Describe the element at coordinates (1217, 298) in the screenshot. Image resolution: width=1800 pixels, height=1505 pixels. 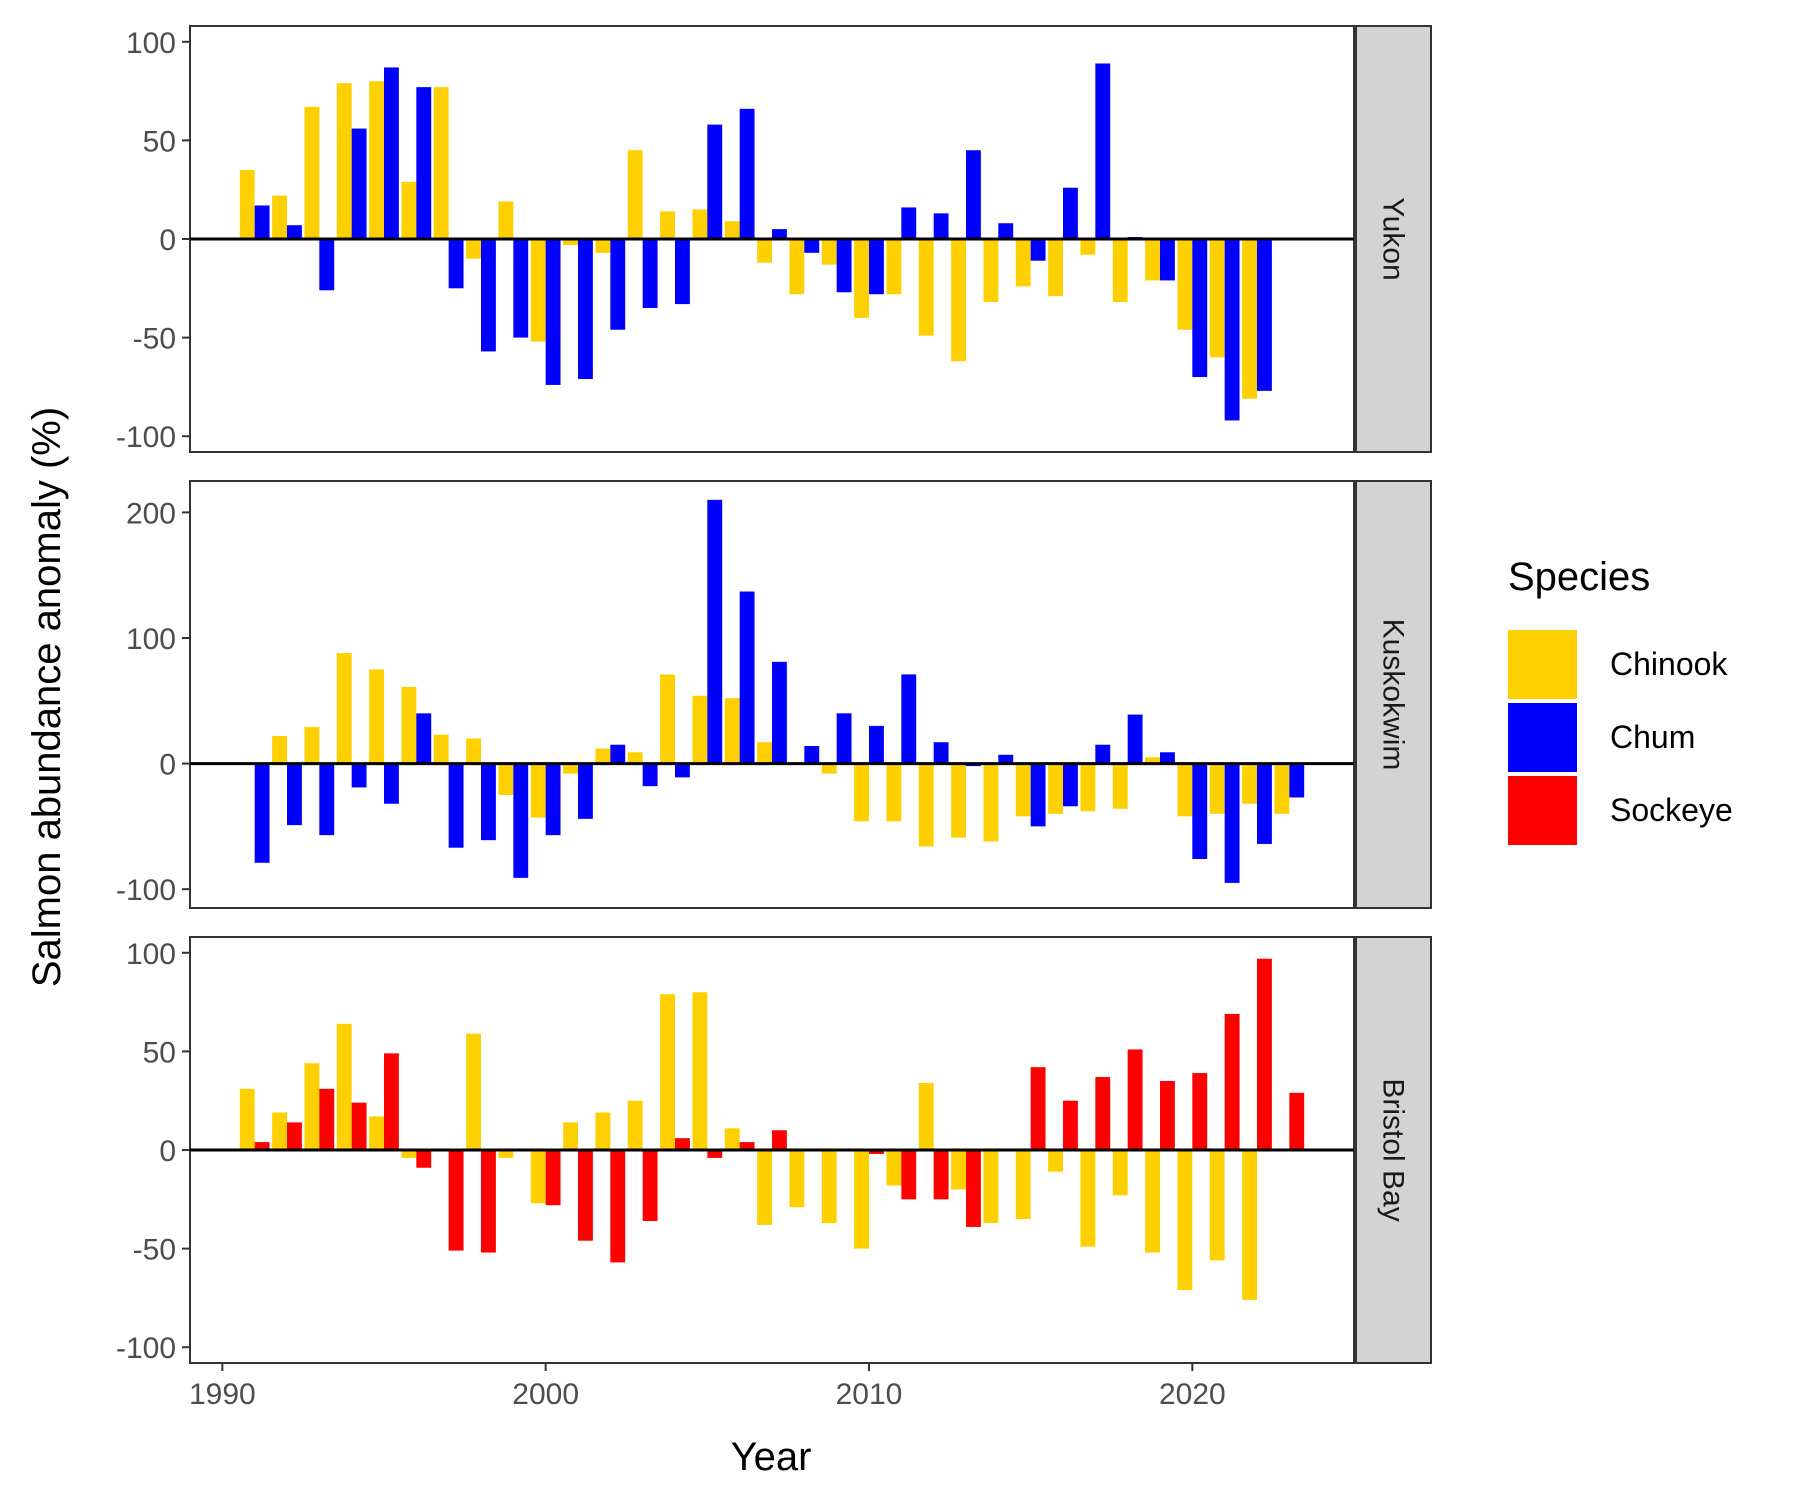
I see `bar-chinook-yukon-2021` at that location.